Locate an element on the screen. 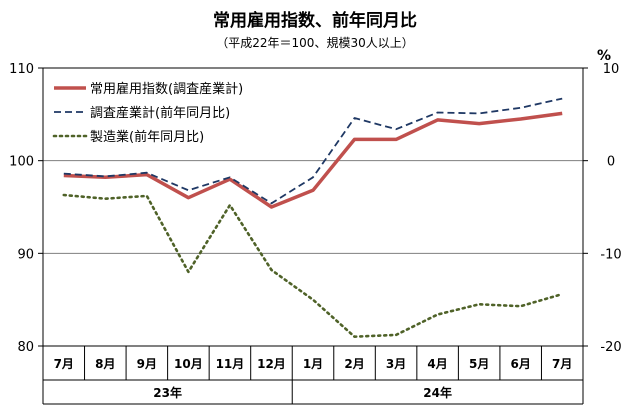 The image size is (630, 410). category-label: 3月 is located at coordinates (396, 364).